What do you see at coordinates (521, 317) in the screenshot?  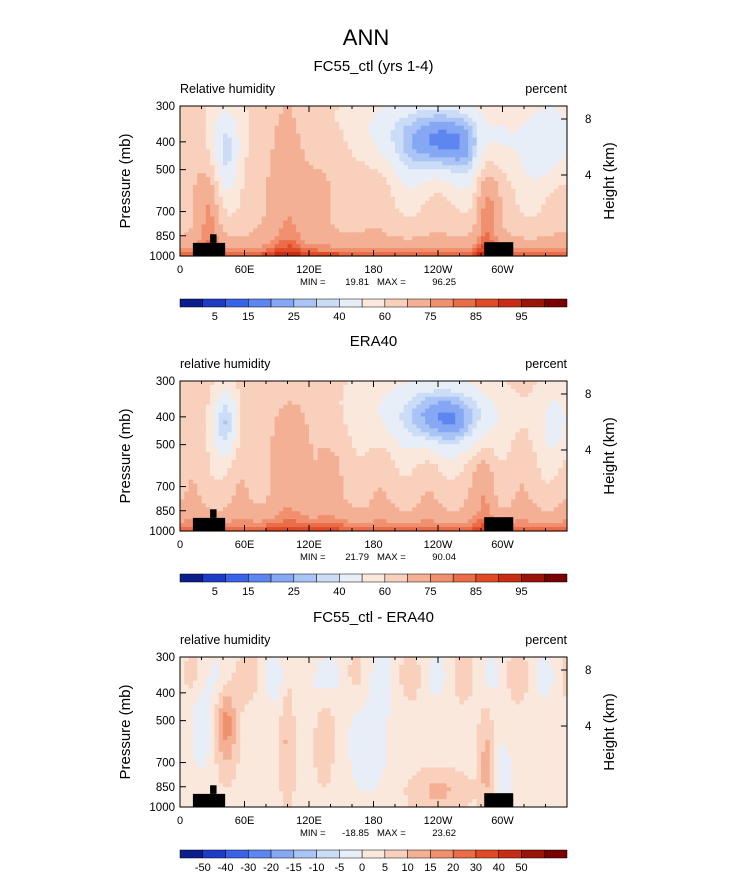 I see `colorbar-label: 95` at bounding box center [521, 317].